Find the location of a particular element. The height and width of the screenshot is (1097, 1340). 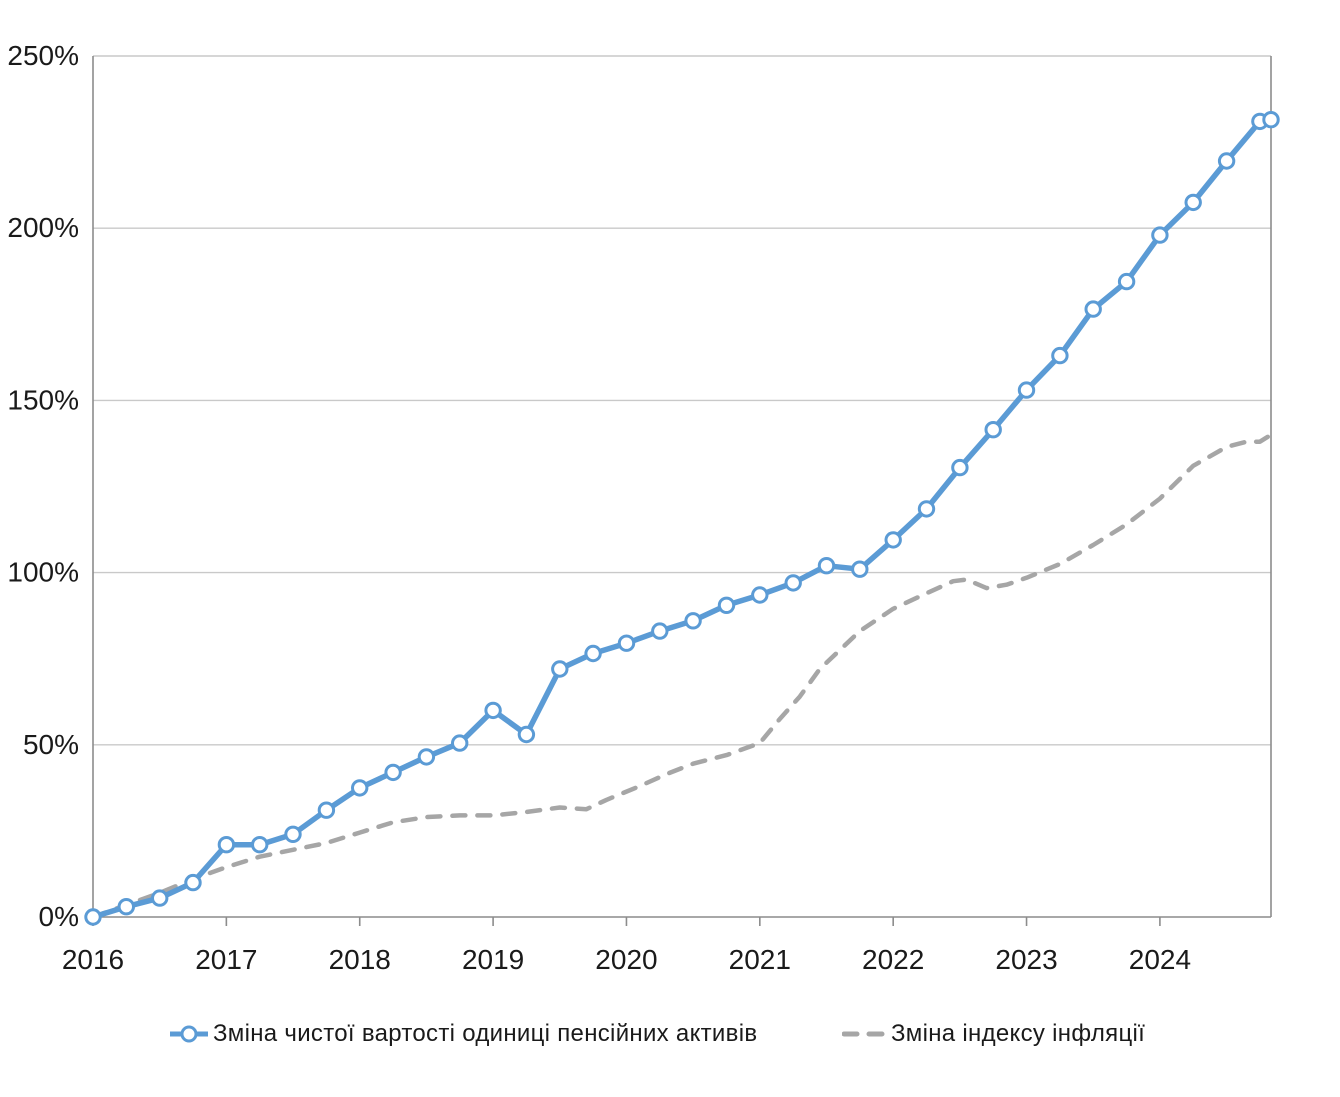

x-axis-tick-label: 2020 is located at coordinates (626, 959).